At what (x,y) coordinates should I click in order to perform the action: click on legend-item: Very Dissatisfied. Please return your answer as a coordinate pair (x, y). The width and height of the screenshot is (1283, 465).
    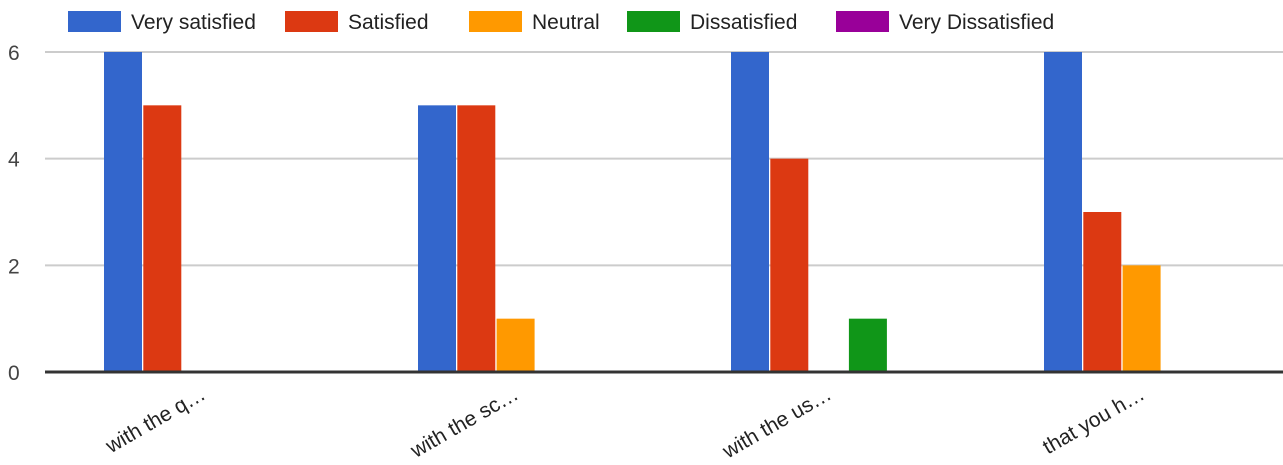
    Looking at the image, I should click on (945, 22).